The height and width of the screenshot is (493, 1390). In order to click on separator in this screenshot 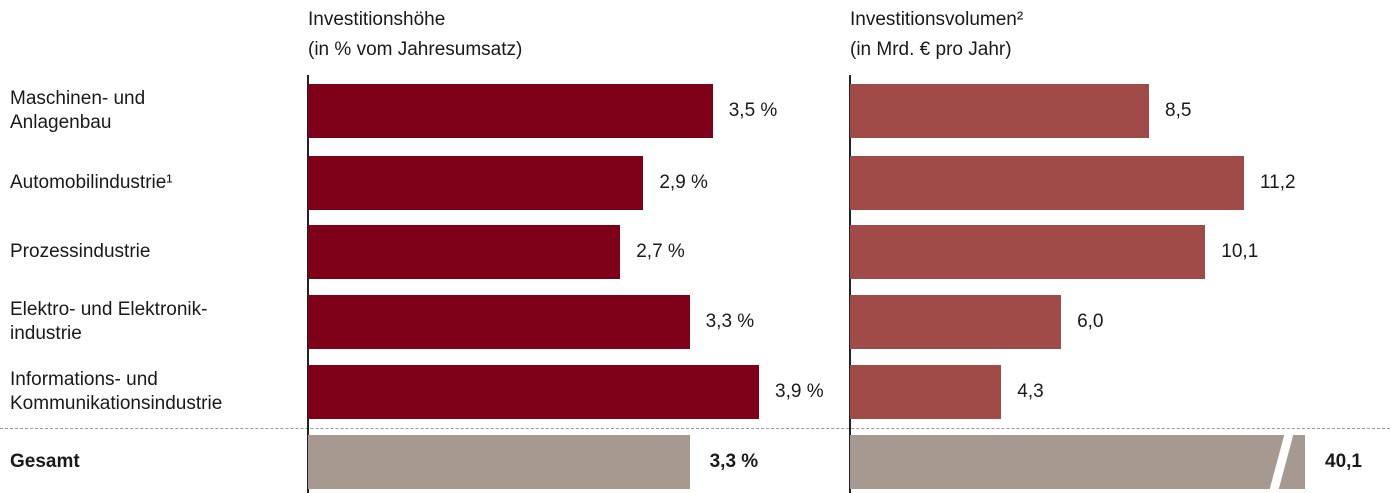, I will do `click(695, 428)`.